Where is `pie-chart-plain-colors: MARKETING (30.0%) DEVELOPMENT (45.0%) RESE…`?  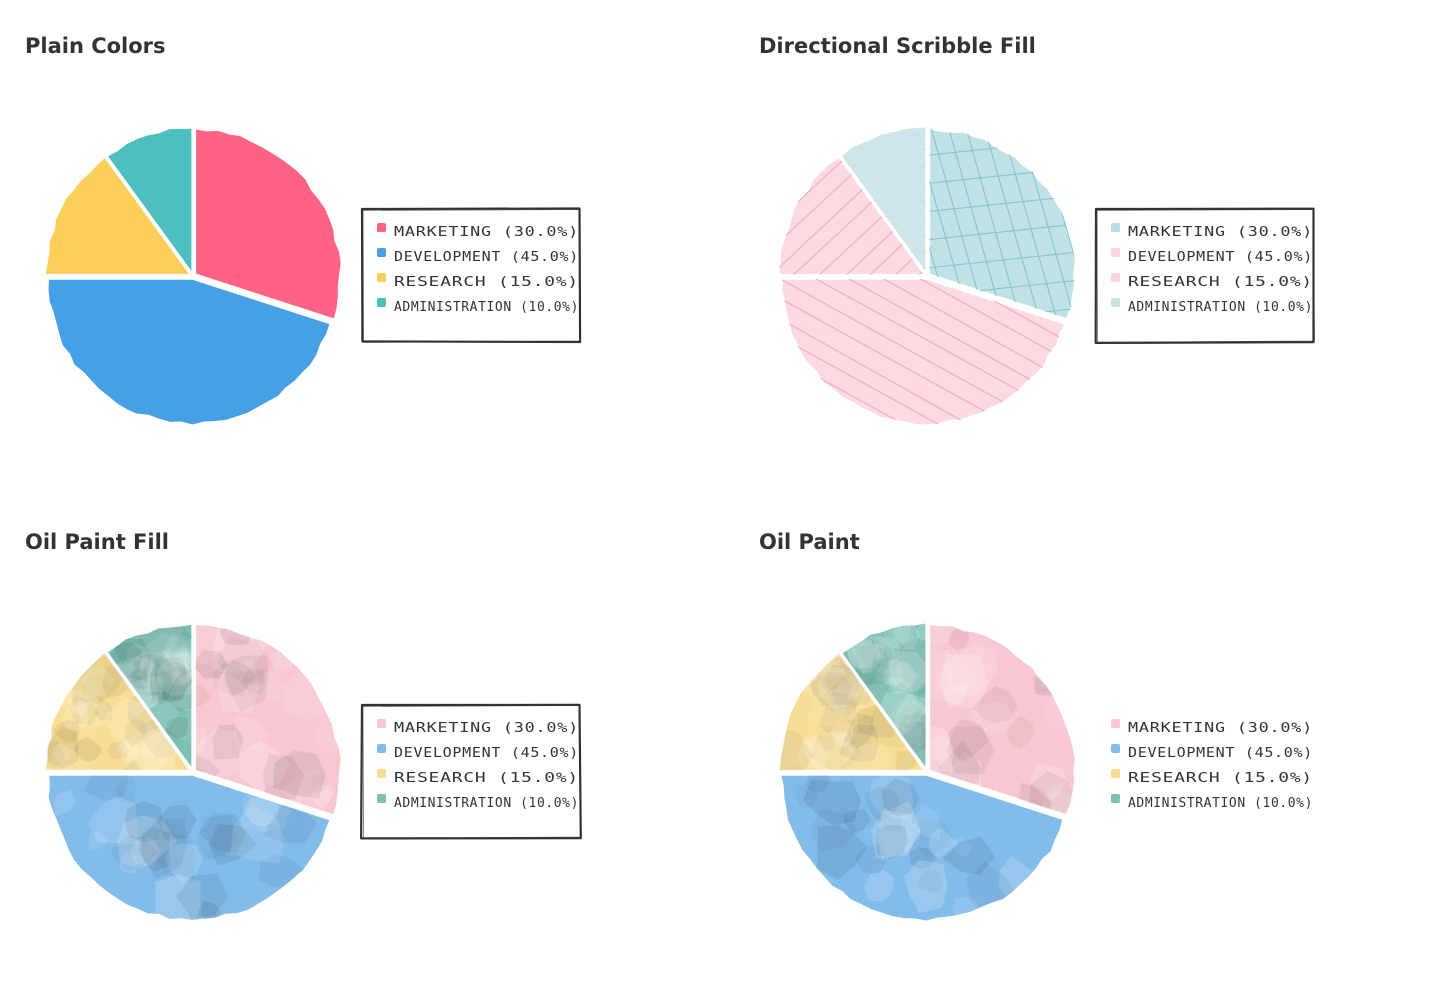 pie-chart-plain-colors: MARKETING (30.0%) DEVELOPMENT (45.0%) RESE… is located at coordinates (313, 276).